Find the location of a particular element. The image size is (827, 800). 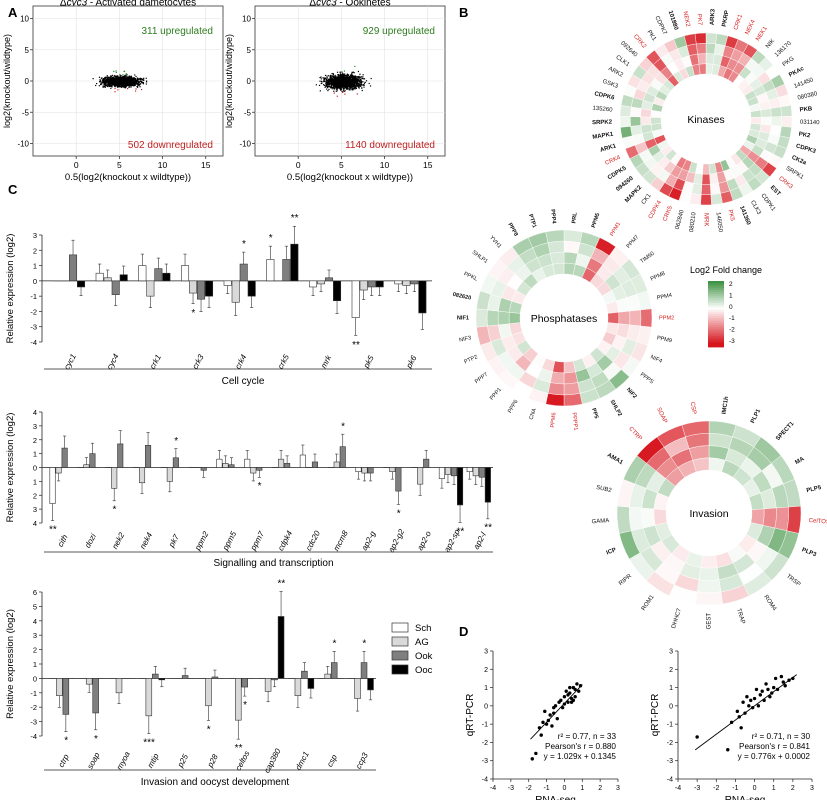

y-tick-label: 6 is located at coordinates (35, 592).